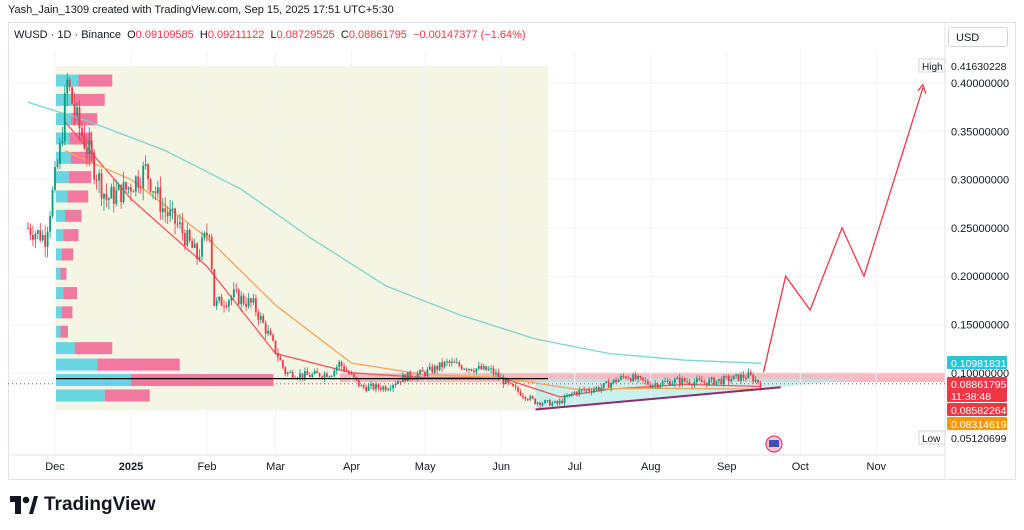  What do you see at coordinates (344, 35) in the screenshot?
I see `close-label: C` at bounding box center [344, 35].